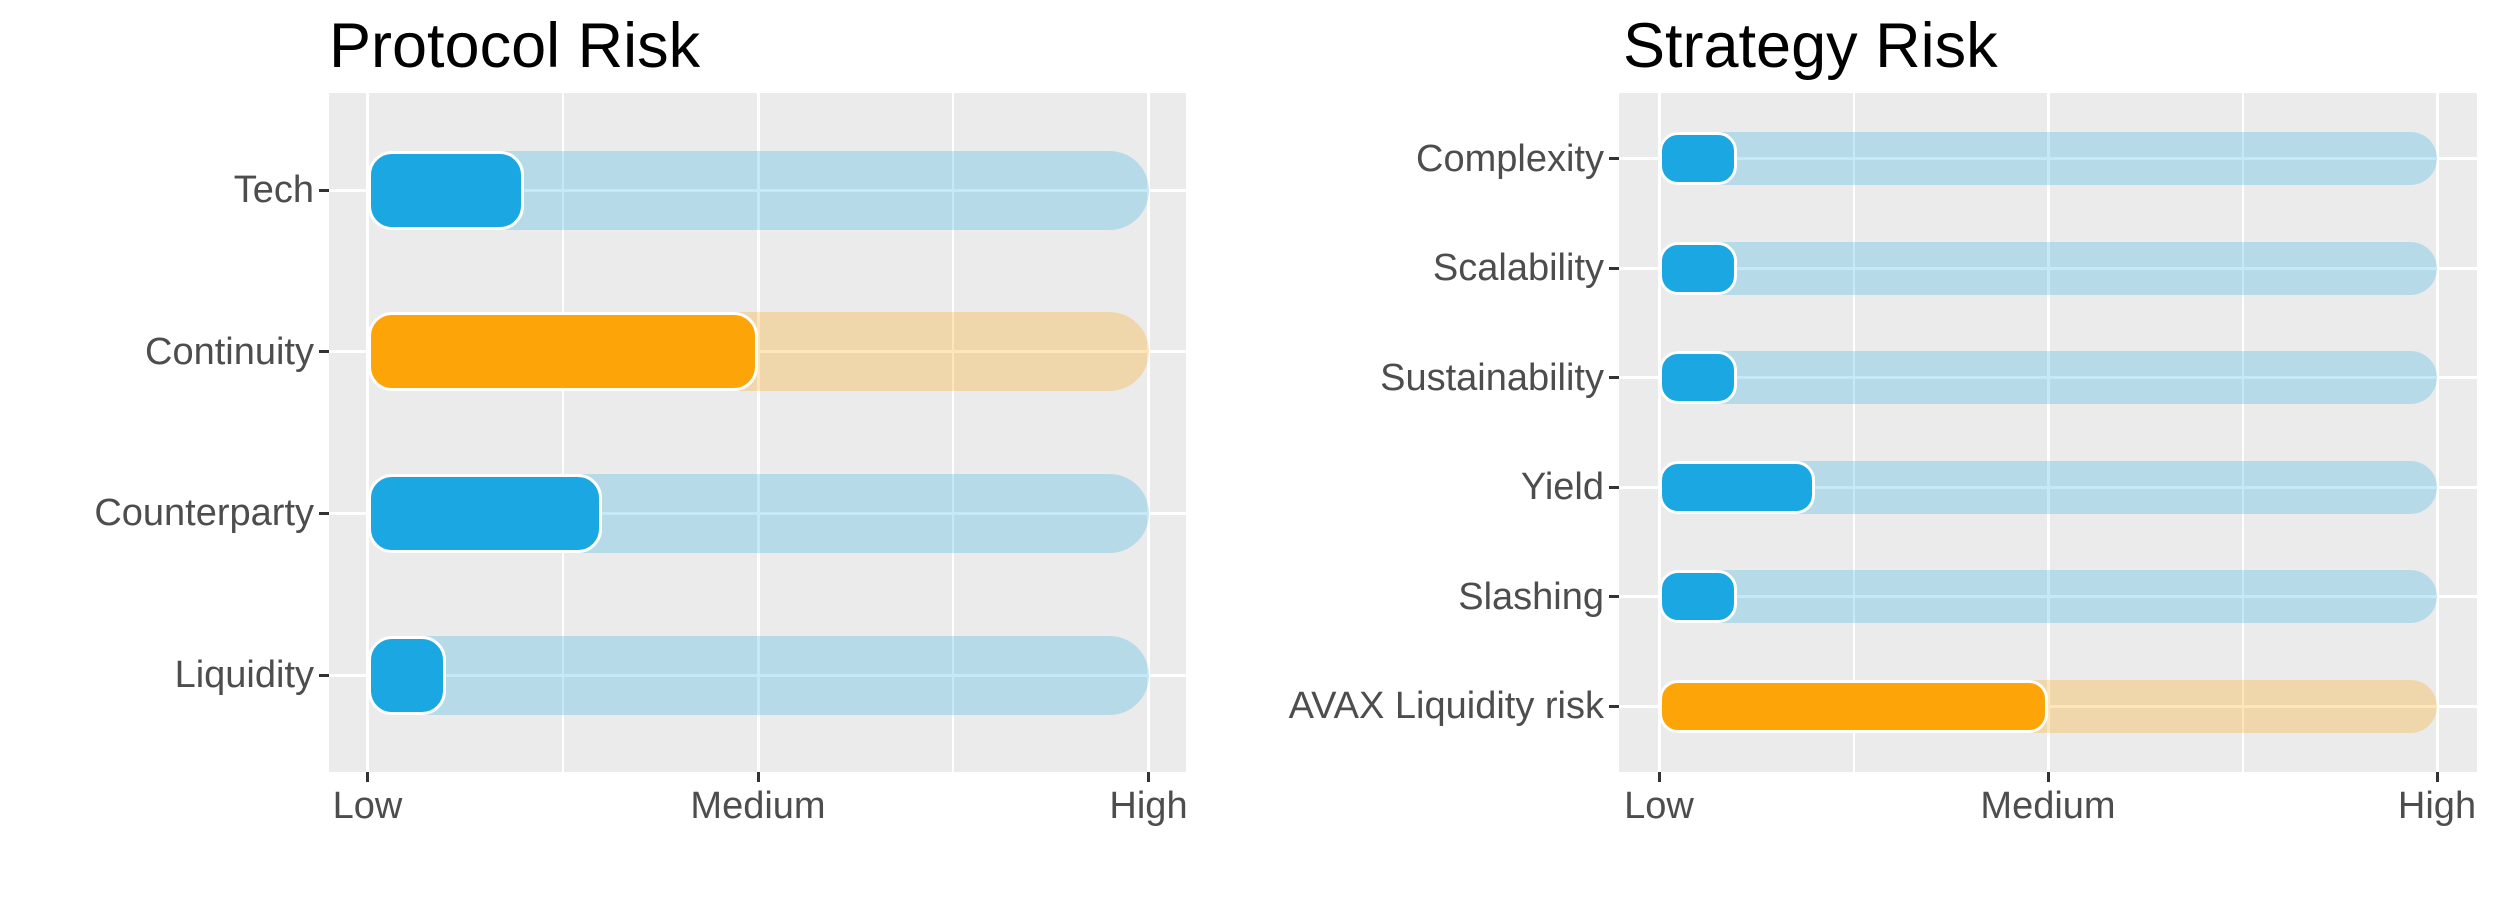 The height and width of the screenshot is (900, 2500). What do you see at coordinates (1562, 487) in the screenshot?
I see `row-label: Yield` at bounding box center [1562, 487].